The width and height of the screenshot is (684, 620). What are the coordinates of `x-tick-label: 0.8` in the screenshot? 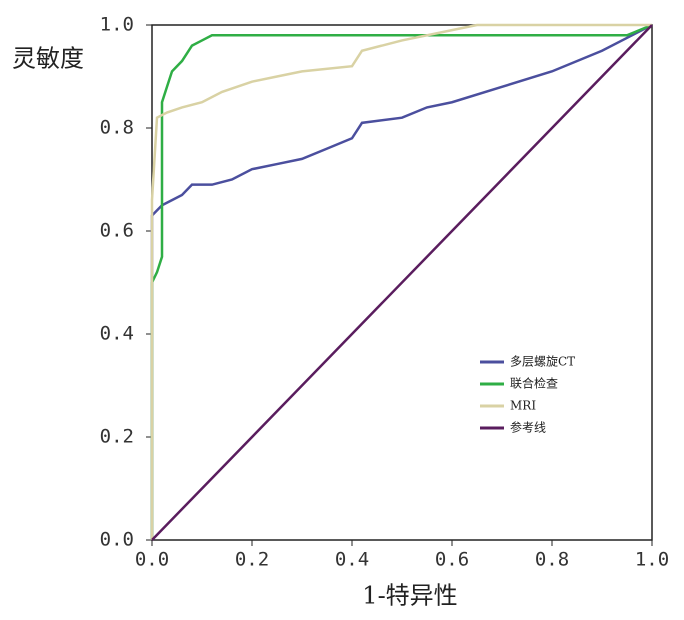 It's located at (552, 560).